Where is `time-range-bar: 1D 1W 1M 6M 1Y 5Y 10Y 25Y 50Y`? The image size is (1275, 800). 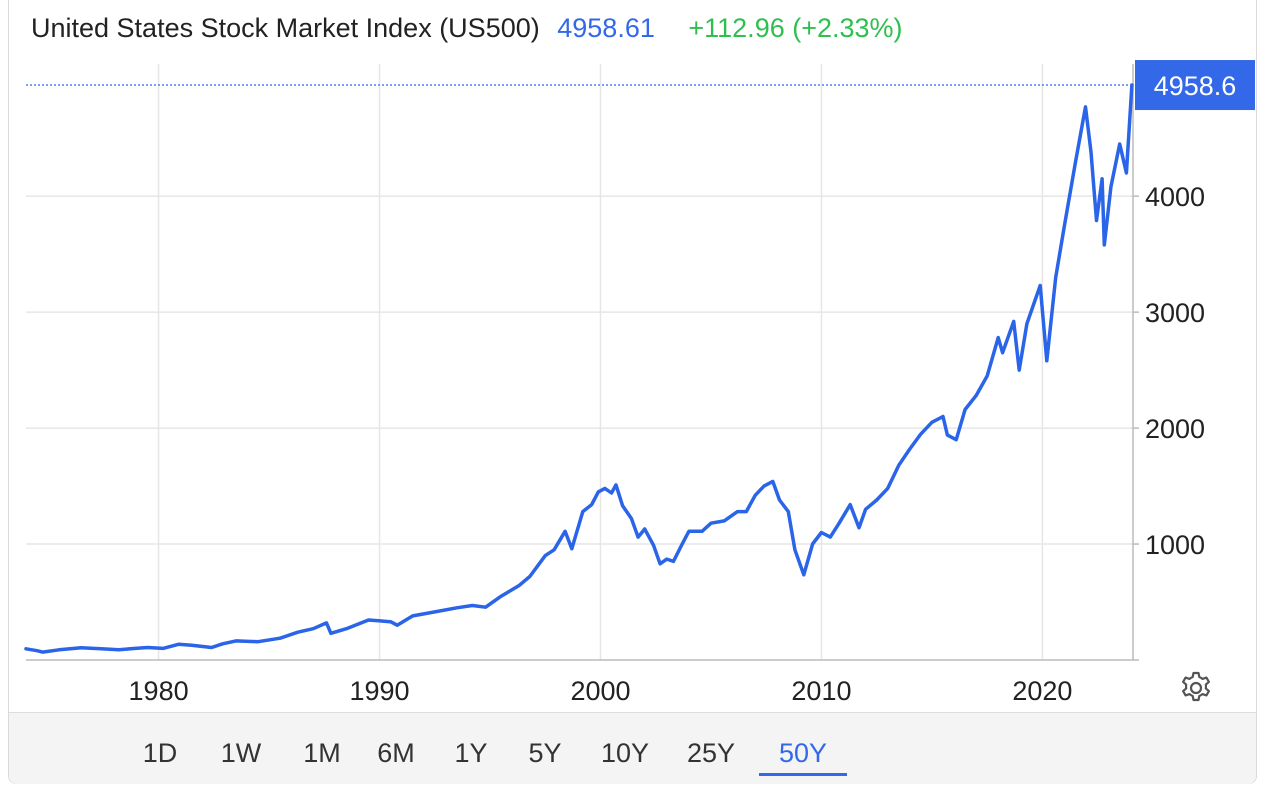
time-range-bar: 1D 1W 1M 6M 1Y 5Y 10Y 25Y 50Y is located at coordinates (632, 748).